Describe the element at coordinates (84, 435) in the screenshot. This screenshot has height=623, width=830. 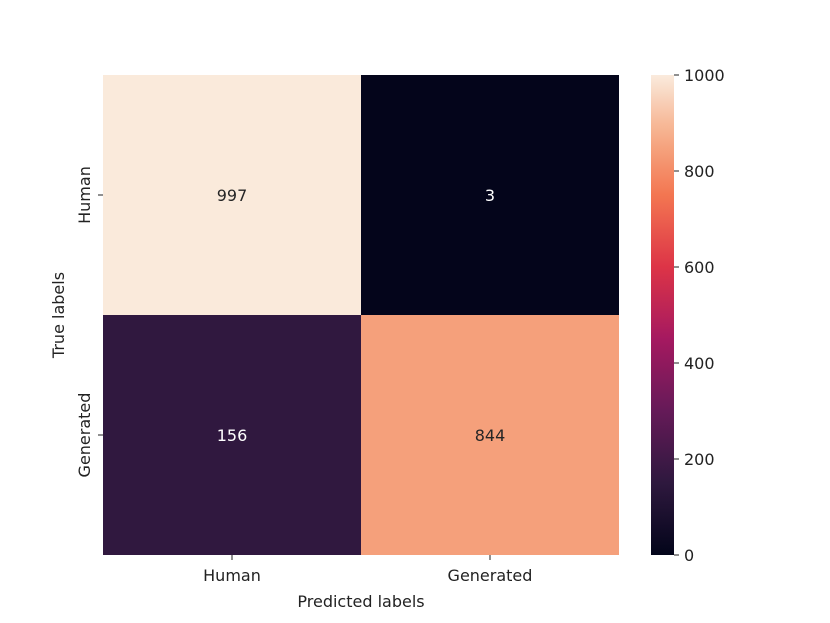
I see `y-tick-label: Generated` at that location.